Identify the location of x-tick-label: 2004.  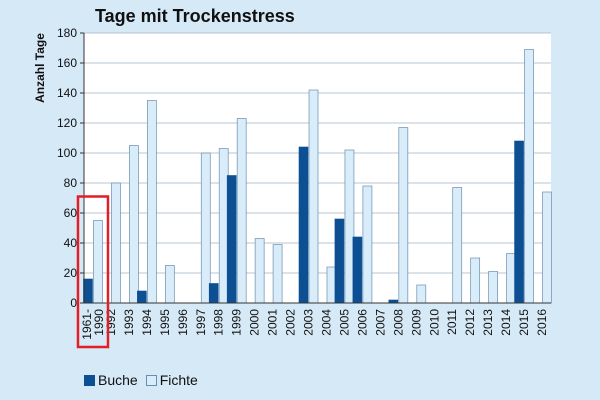
(326, 322).